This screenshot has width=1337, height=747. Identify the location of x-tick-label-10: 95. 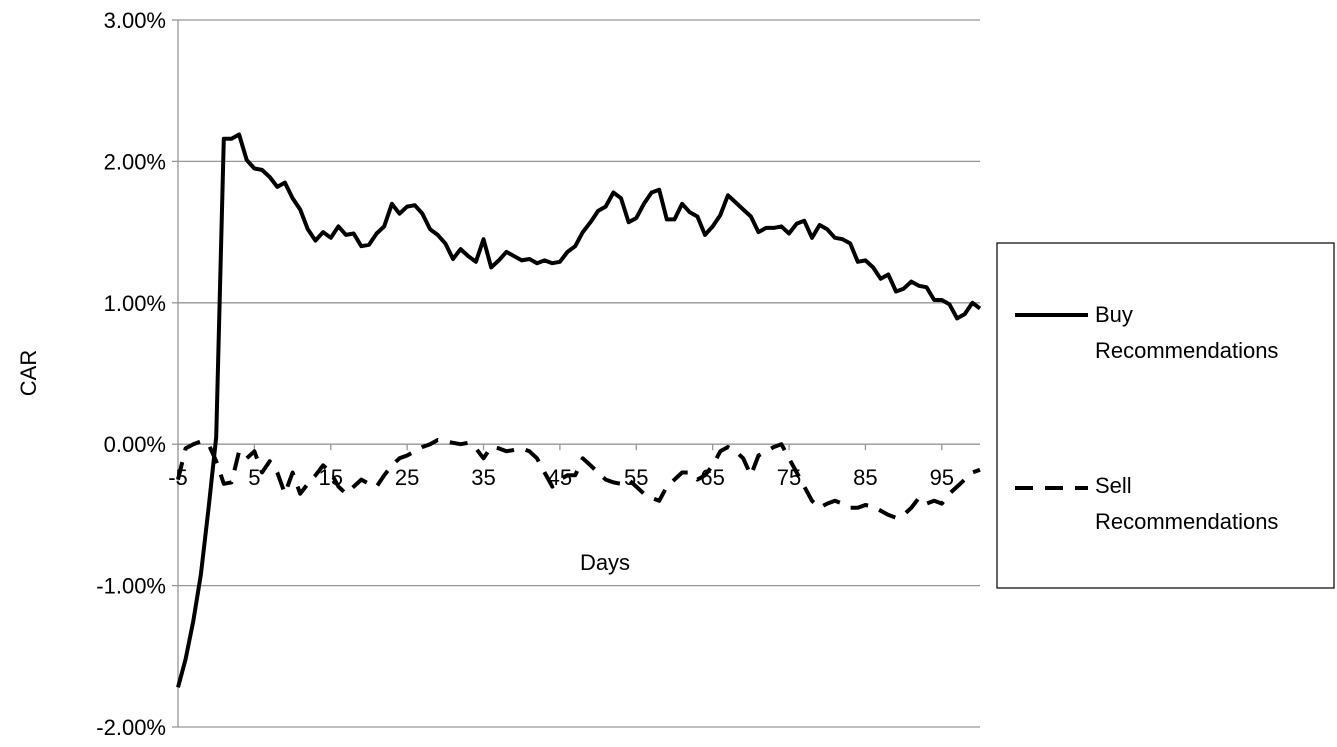
(942, 477).